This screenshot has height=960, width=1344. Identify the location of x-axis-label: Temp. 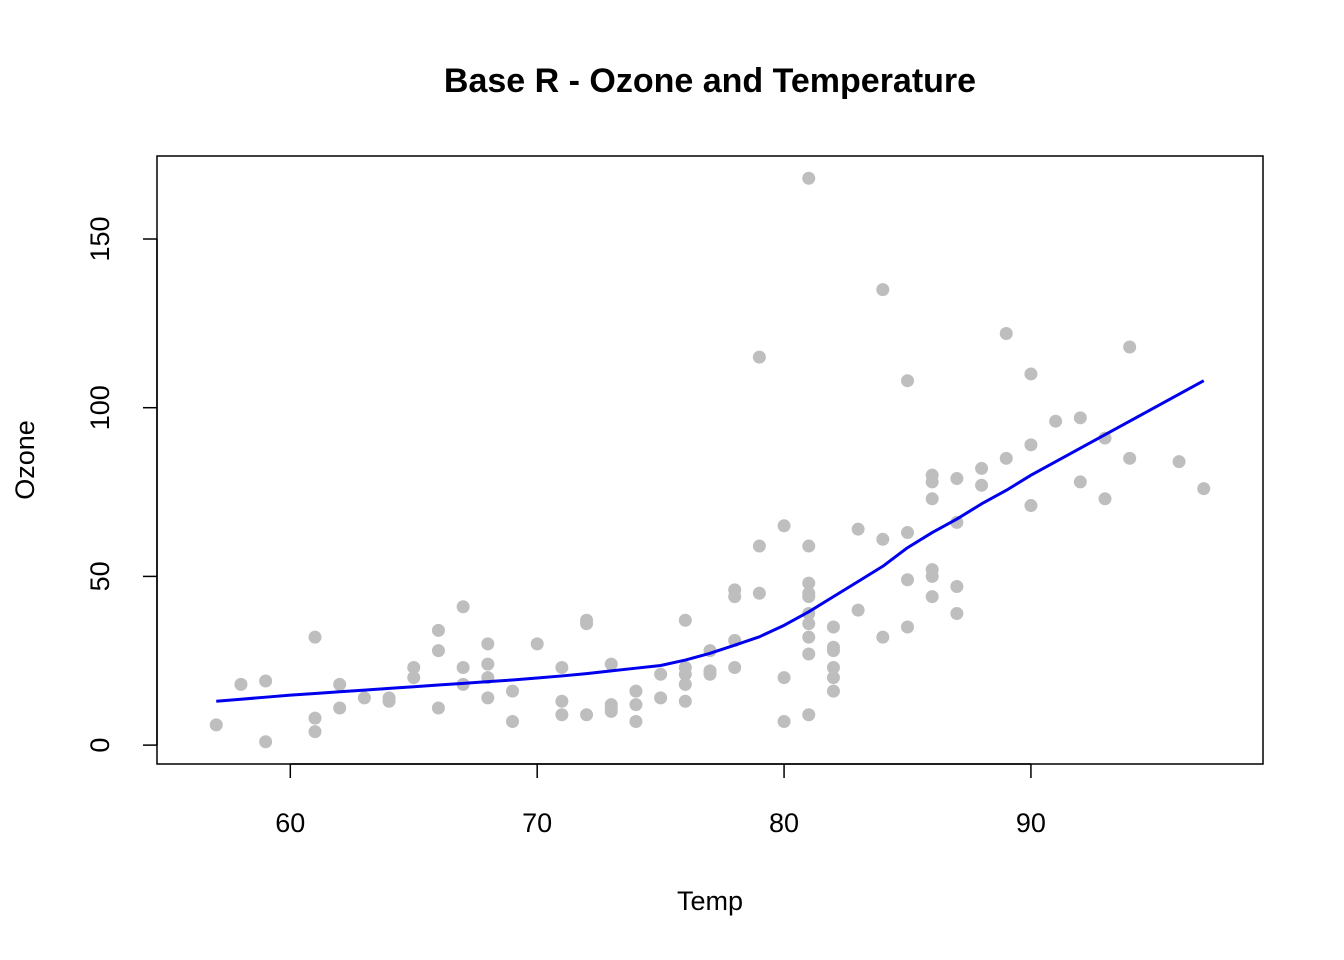
(710, 901).